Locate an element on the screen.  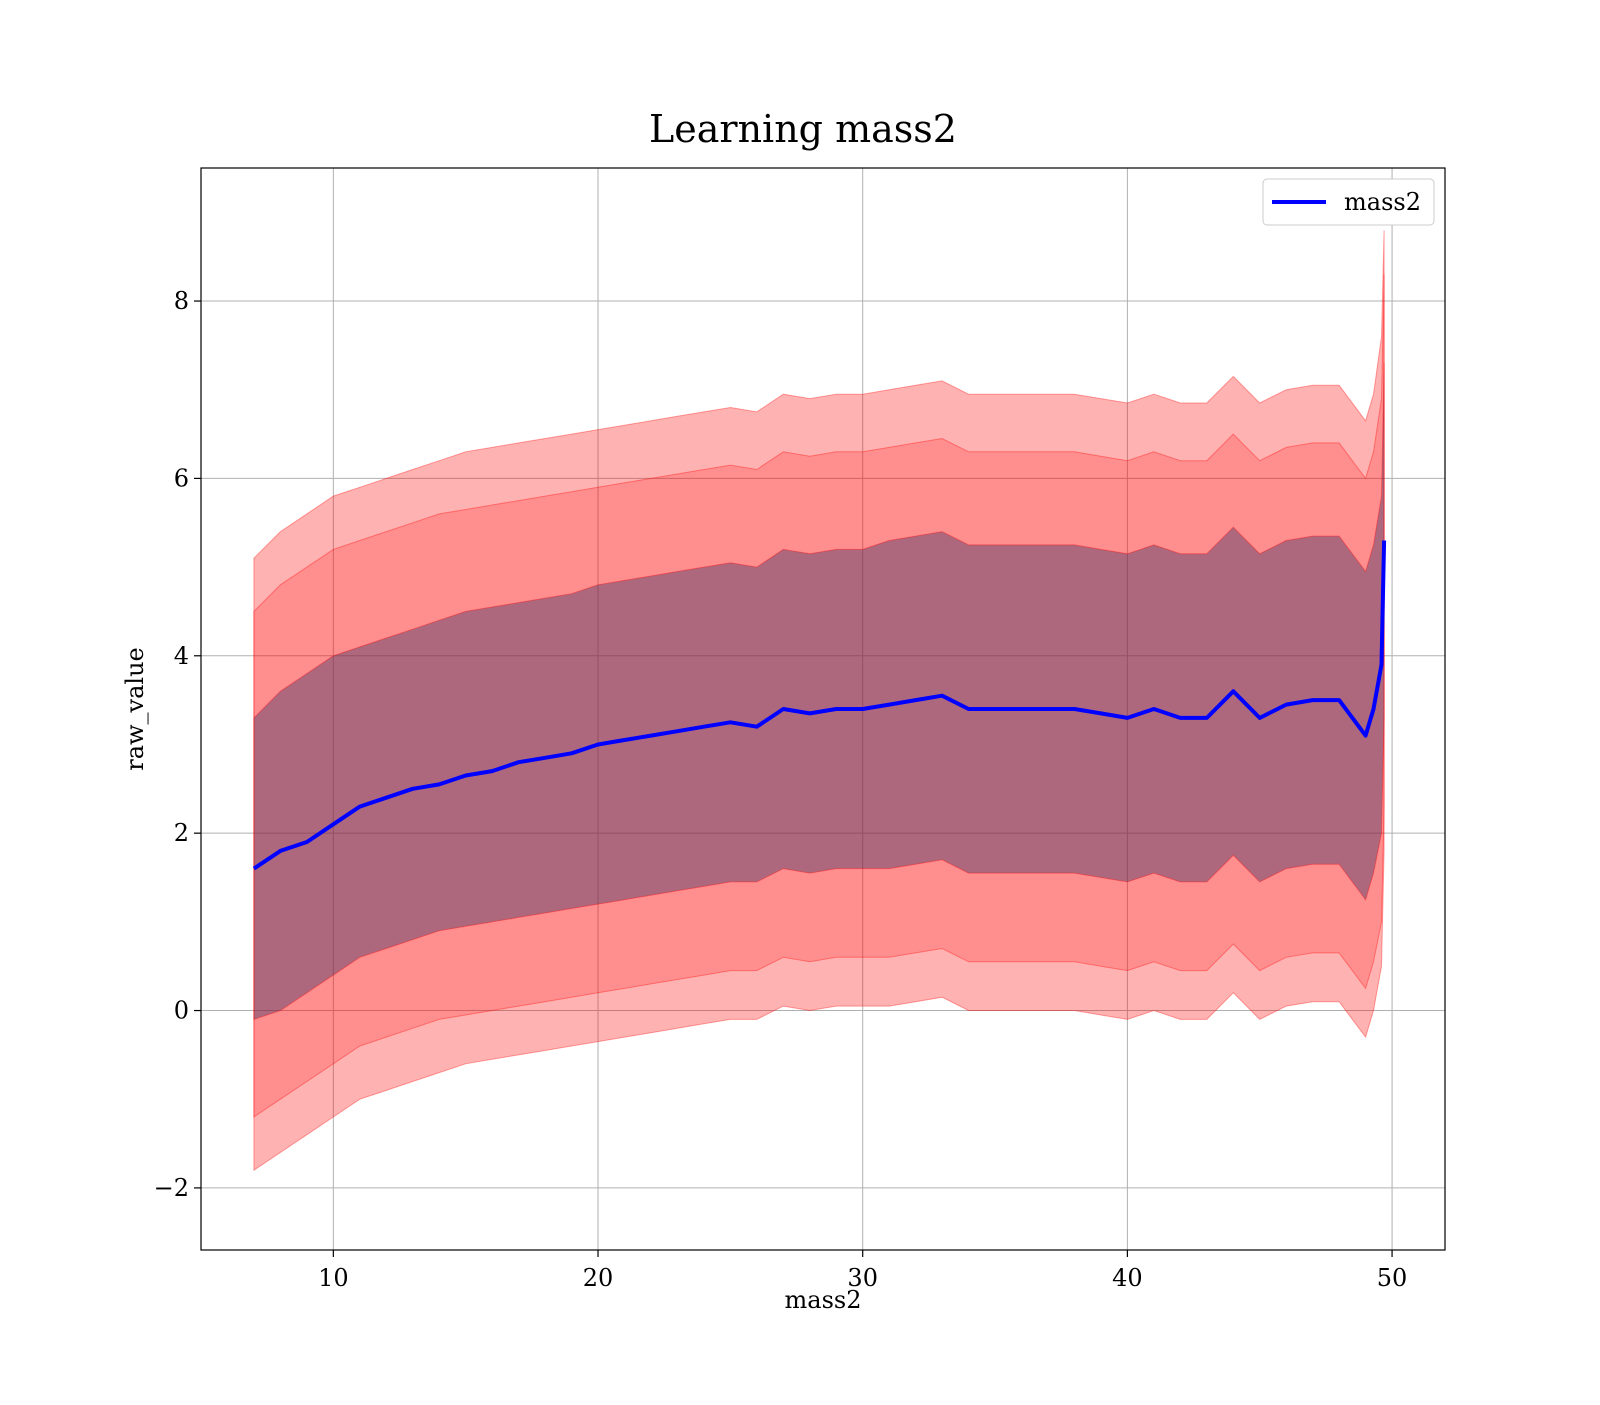
y-axis-ticks: −2 0 2 4 6 8 is located at coordinates (177, 744).